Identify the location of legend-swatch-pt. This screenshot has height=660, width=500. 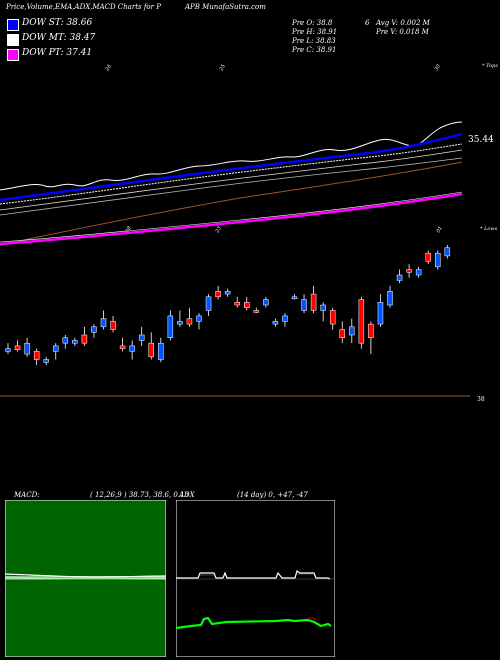
(13, 55).